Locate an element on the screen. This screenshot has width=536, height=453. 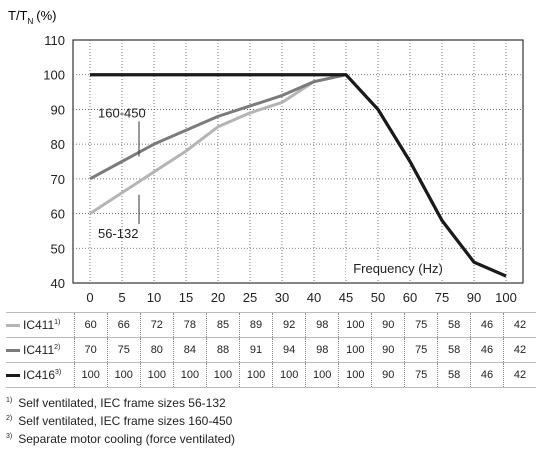
table-row: IC4111) 60 66 72 78 85 89 92 98 100 90 75 58 46 42 is located at coordinates (271, 325).